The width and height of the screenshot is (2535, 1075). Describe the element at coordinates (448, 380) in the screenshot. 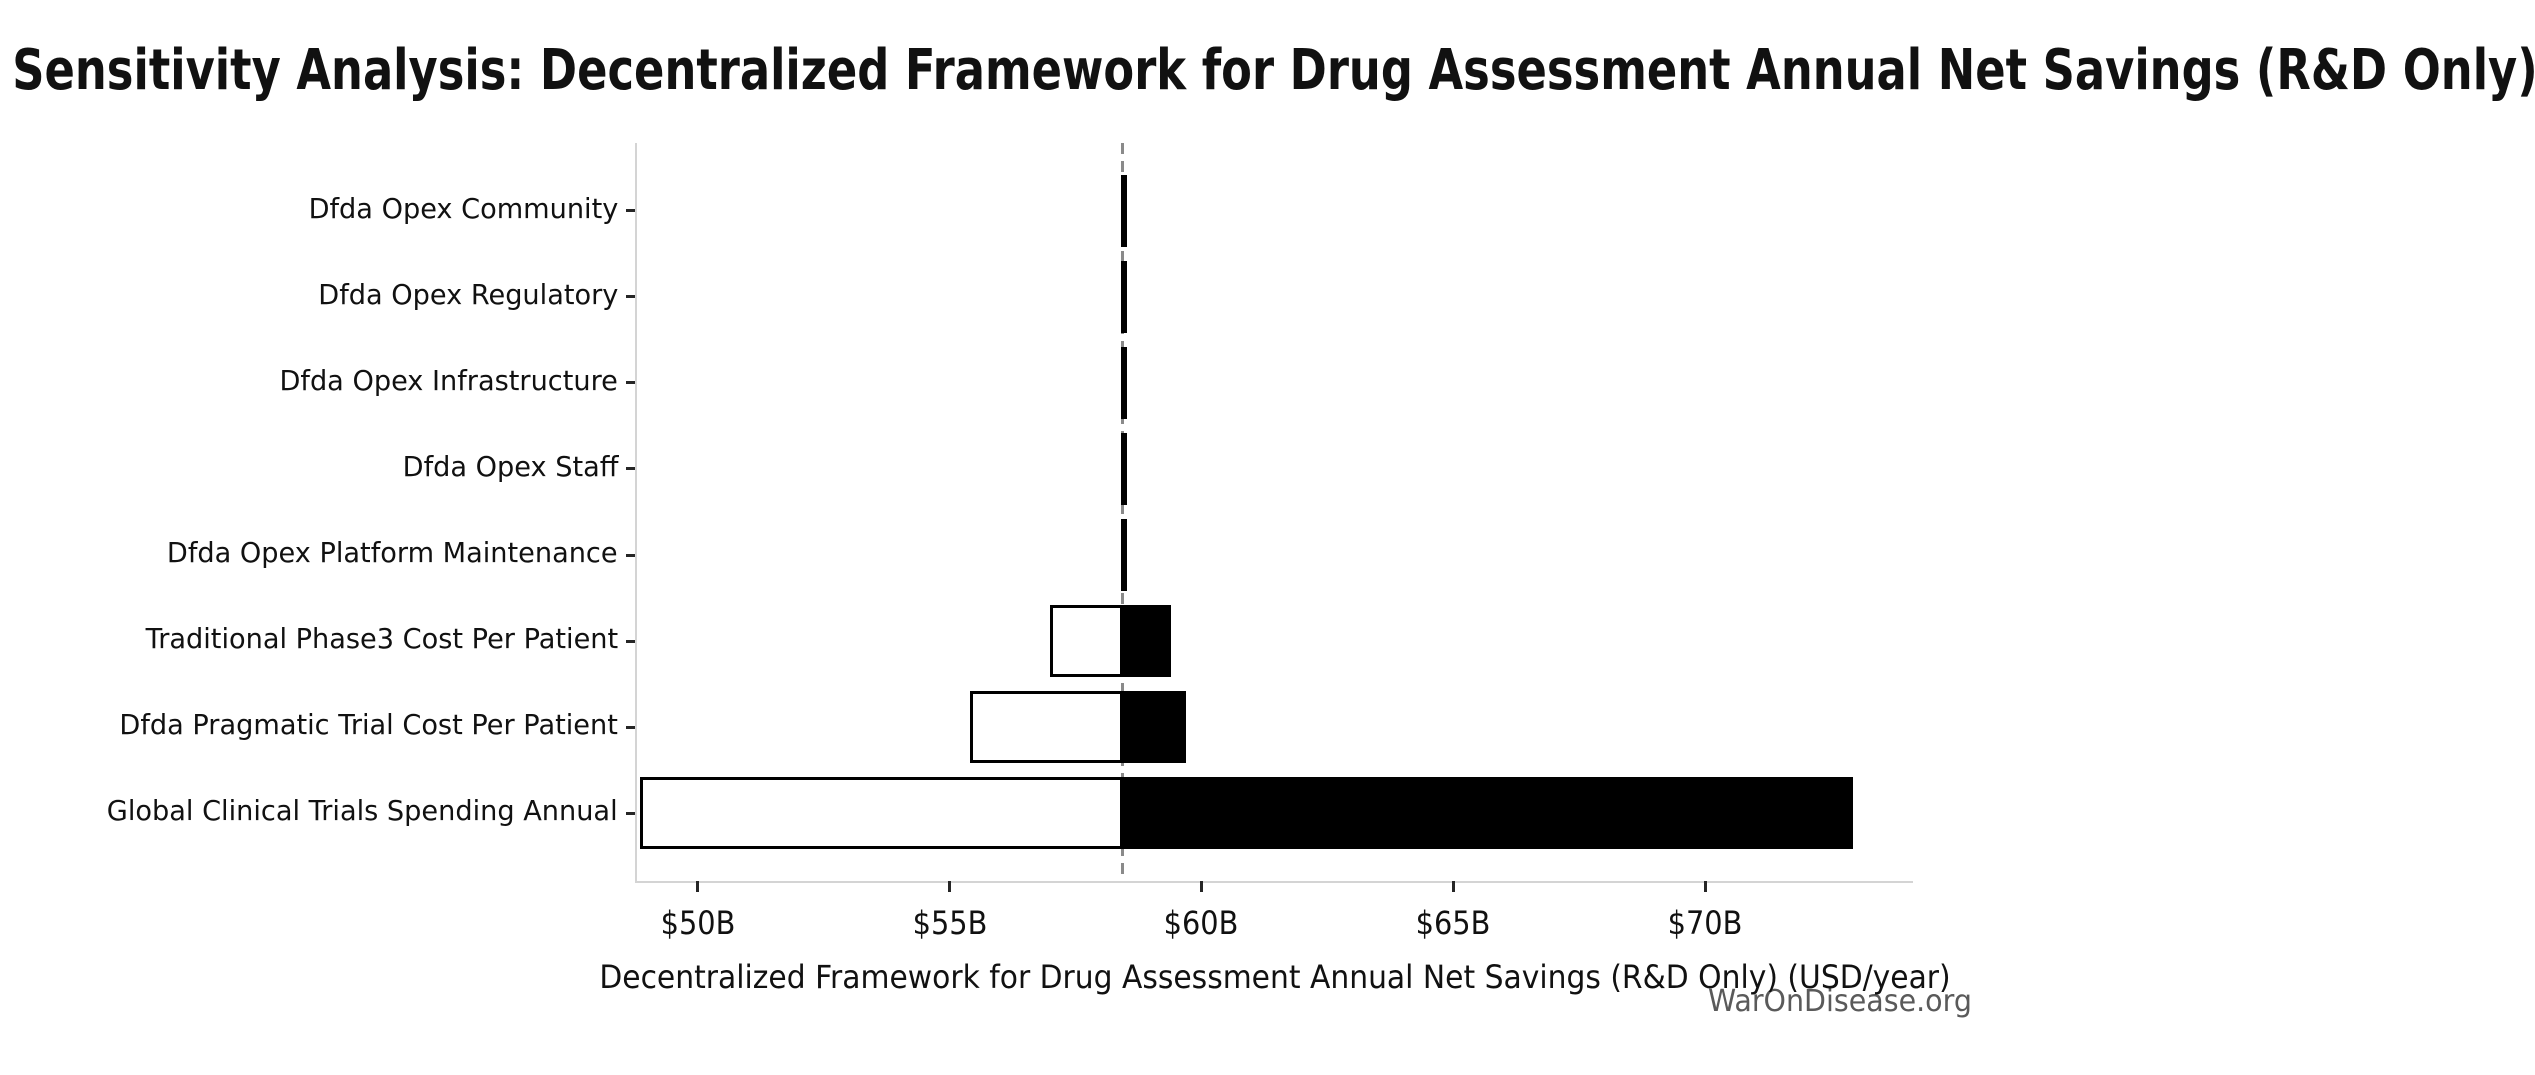

I see `y-axis-label: Dfda Opex Infrastructure` at that location.